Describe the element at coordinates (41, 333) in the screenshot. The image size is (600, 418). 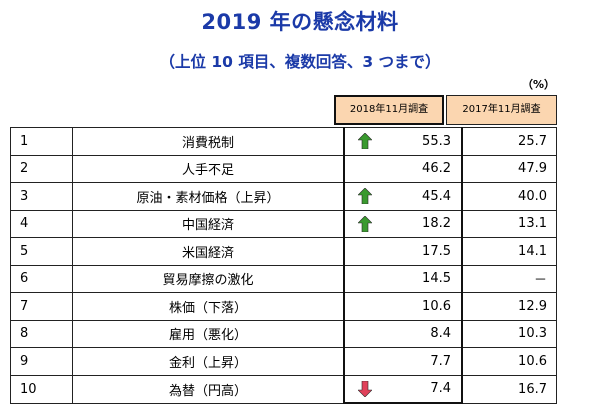
I see `rank-cell: 8` at that location.